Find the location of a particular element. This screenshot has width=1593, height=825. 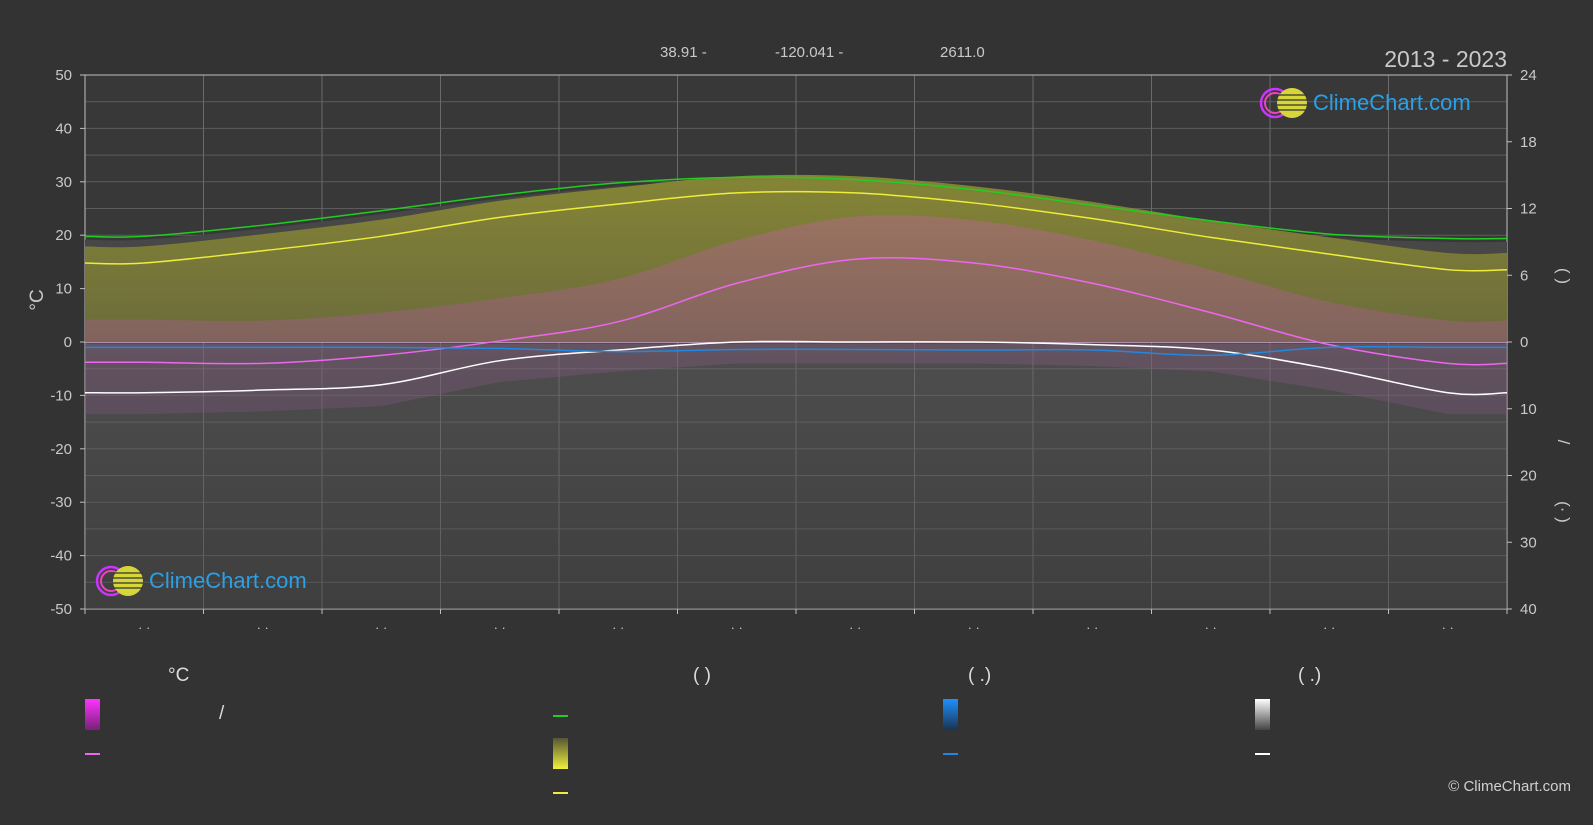

left-tick-label: 0 is located at coordinates (68, 342).